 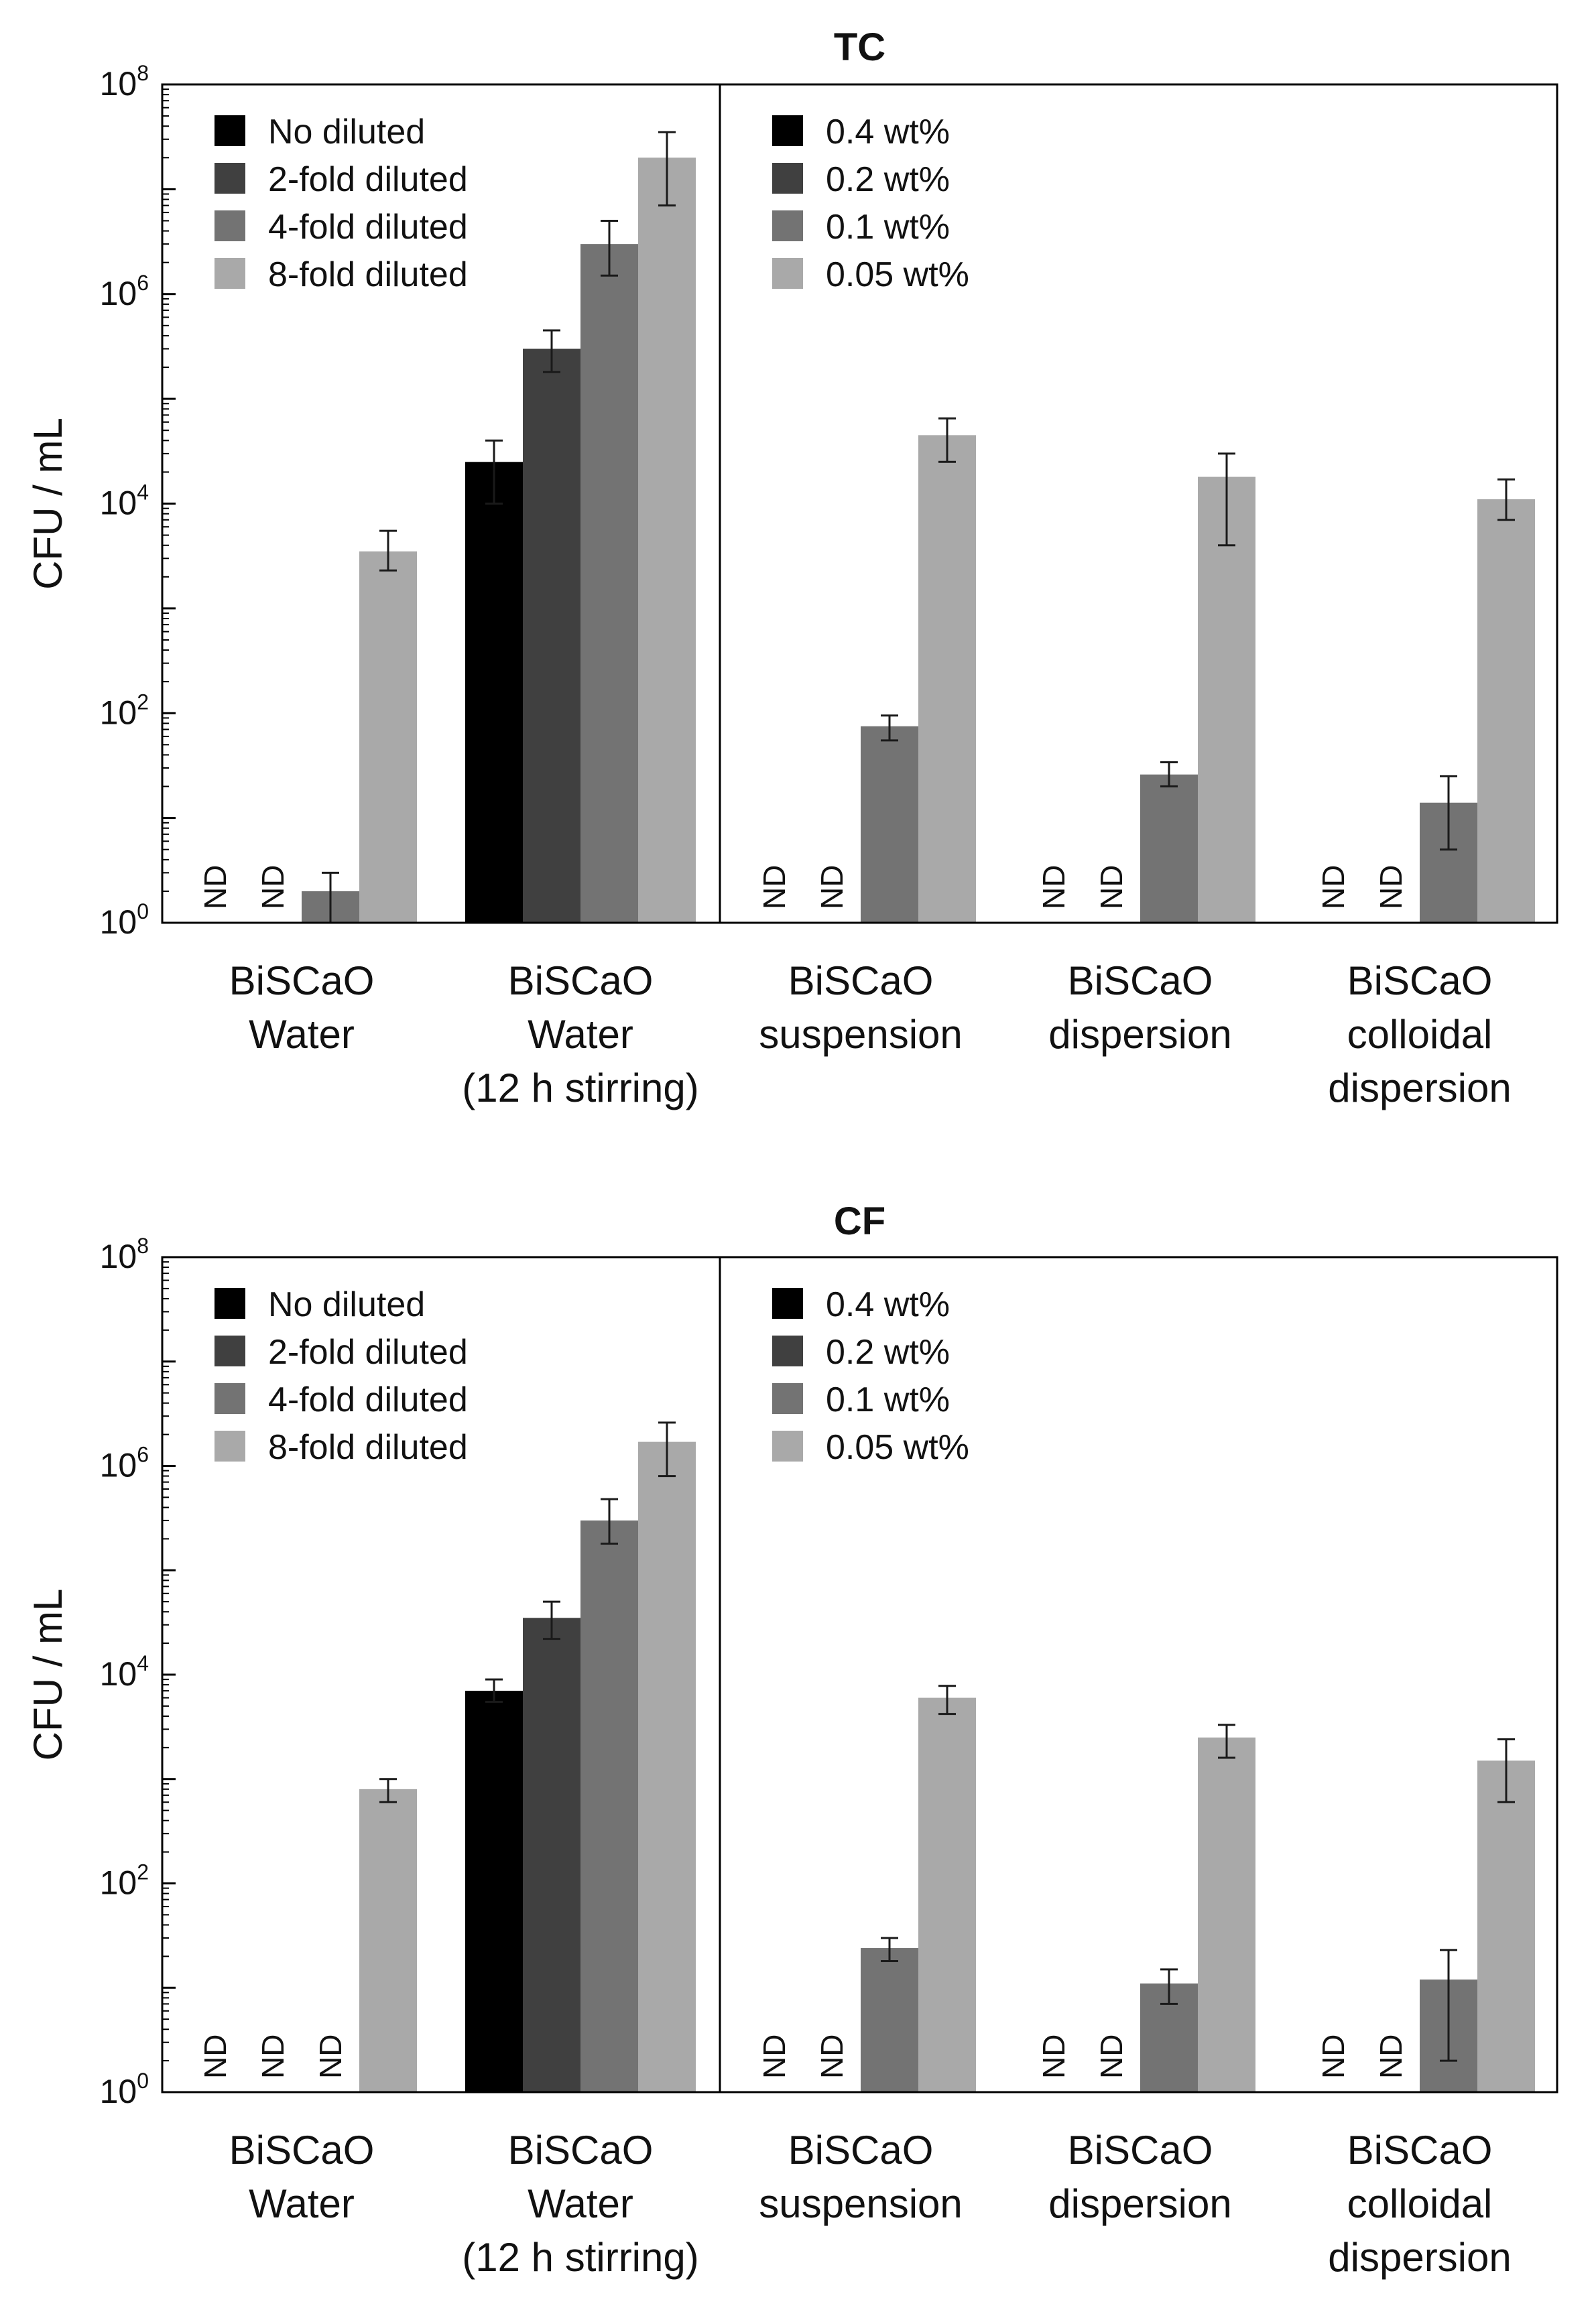 I want to click on bar-group: ND ND ND BiSCaO Water, so click(x=307, y=2002).